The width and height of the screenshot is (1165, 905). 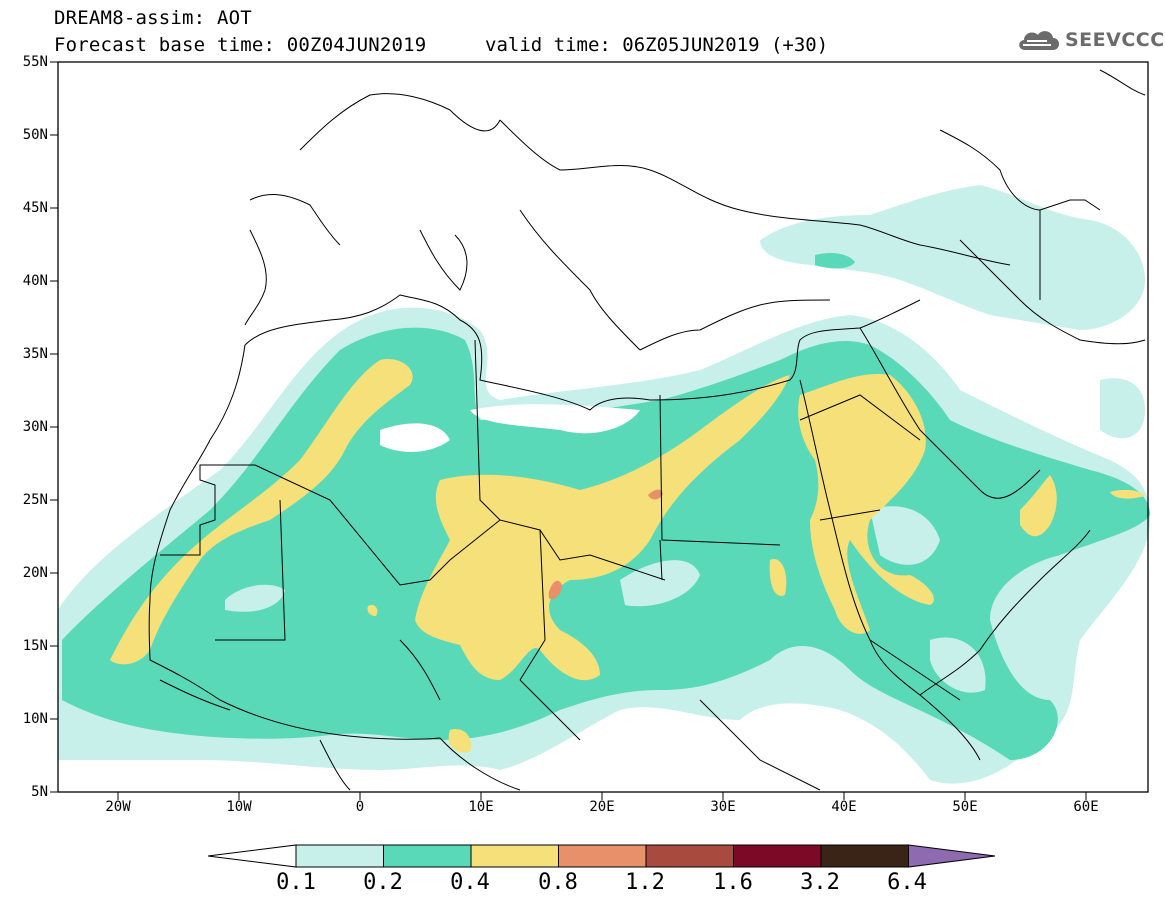 What do you see at coordinates (118, 807) in the screenshot?
I see `lon-label: 20W` at bounding box center [118, 807].